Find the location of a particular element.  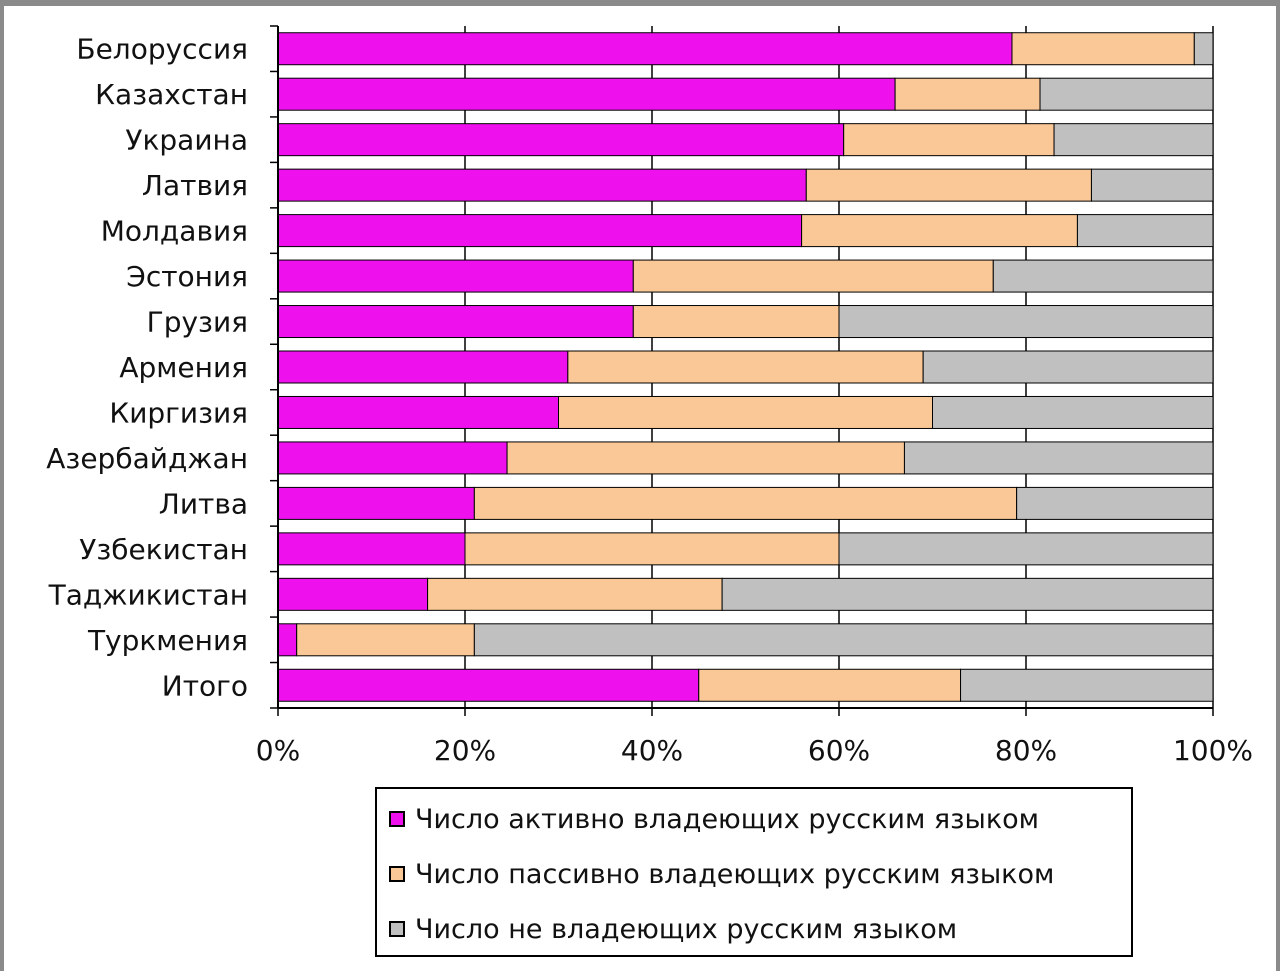

legend-label-active: Число активно владеющих русским языком is located at coordinates (727, 819).